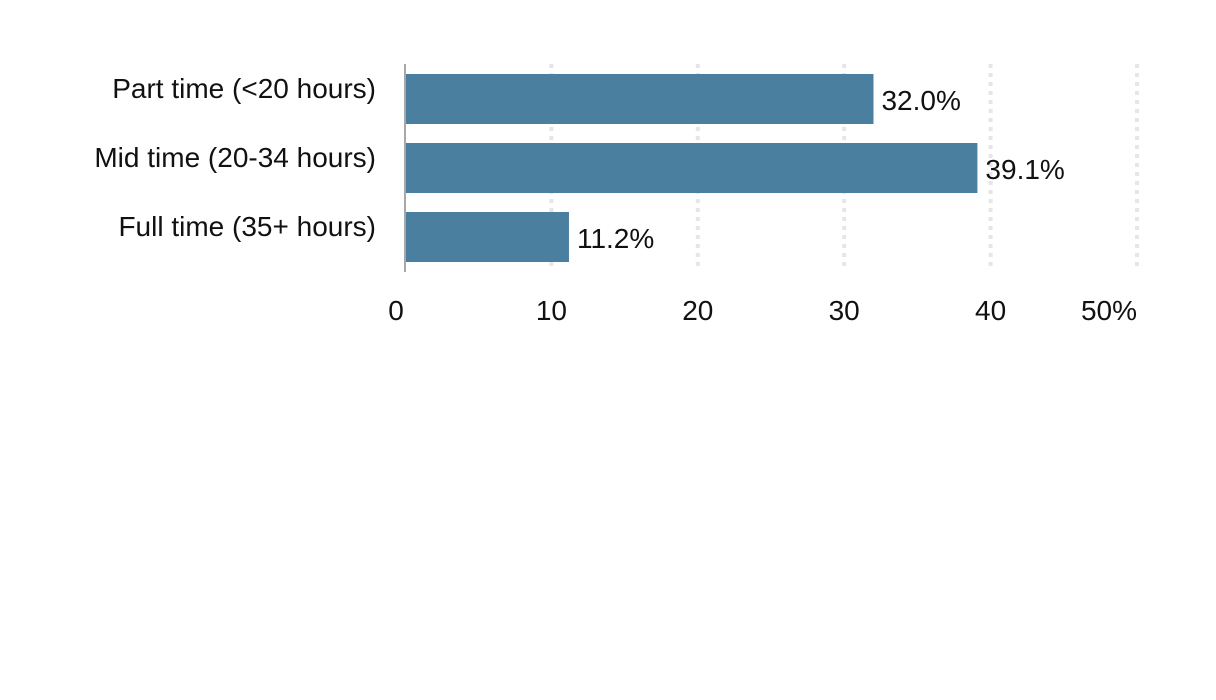  What do you see at coordinates (551, 310) in the screenshot?
I see `x-tick-label-10: 10` at bounding box center [551, 310].